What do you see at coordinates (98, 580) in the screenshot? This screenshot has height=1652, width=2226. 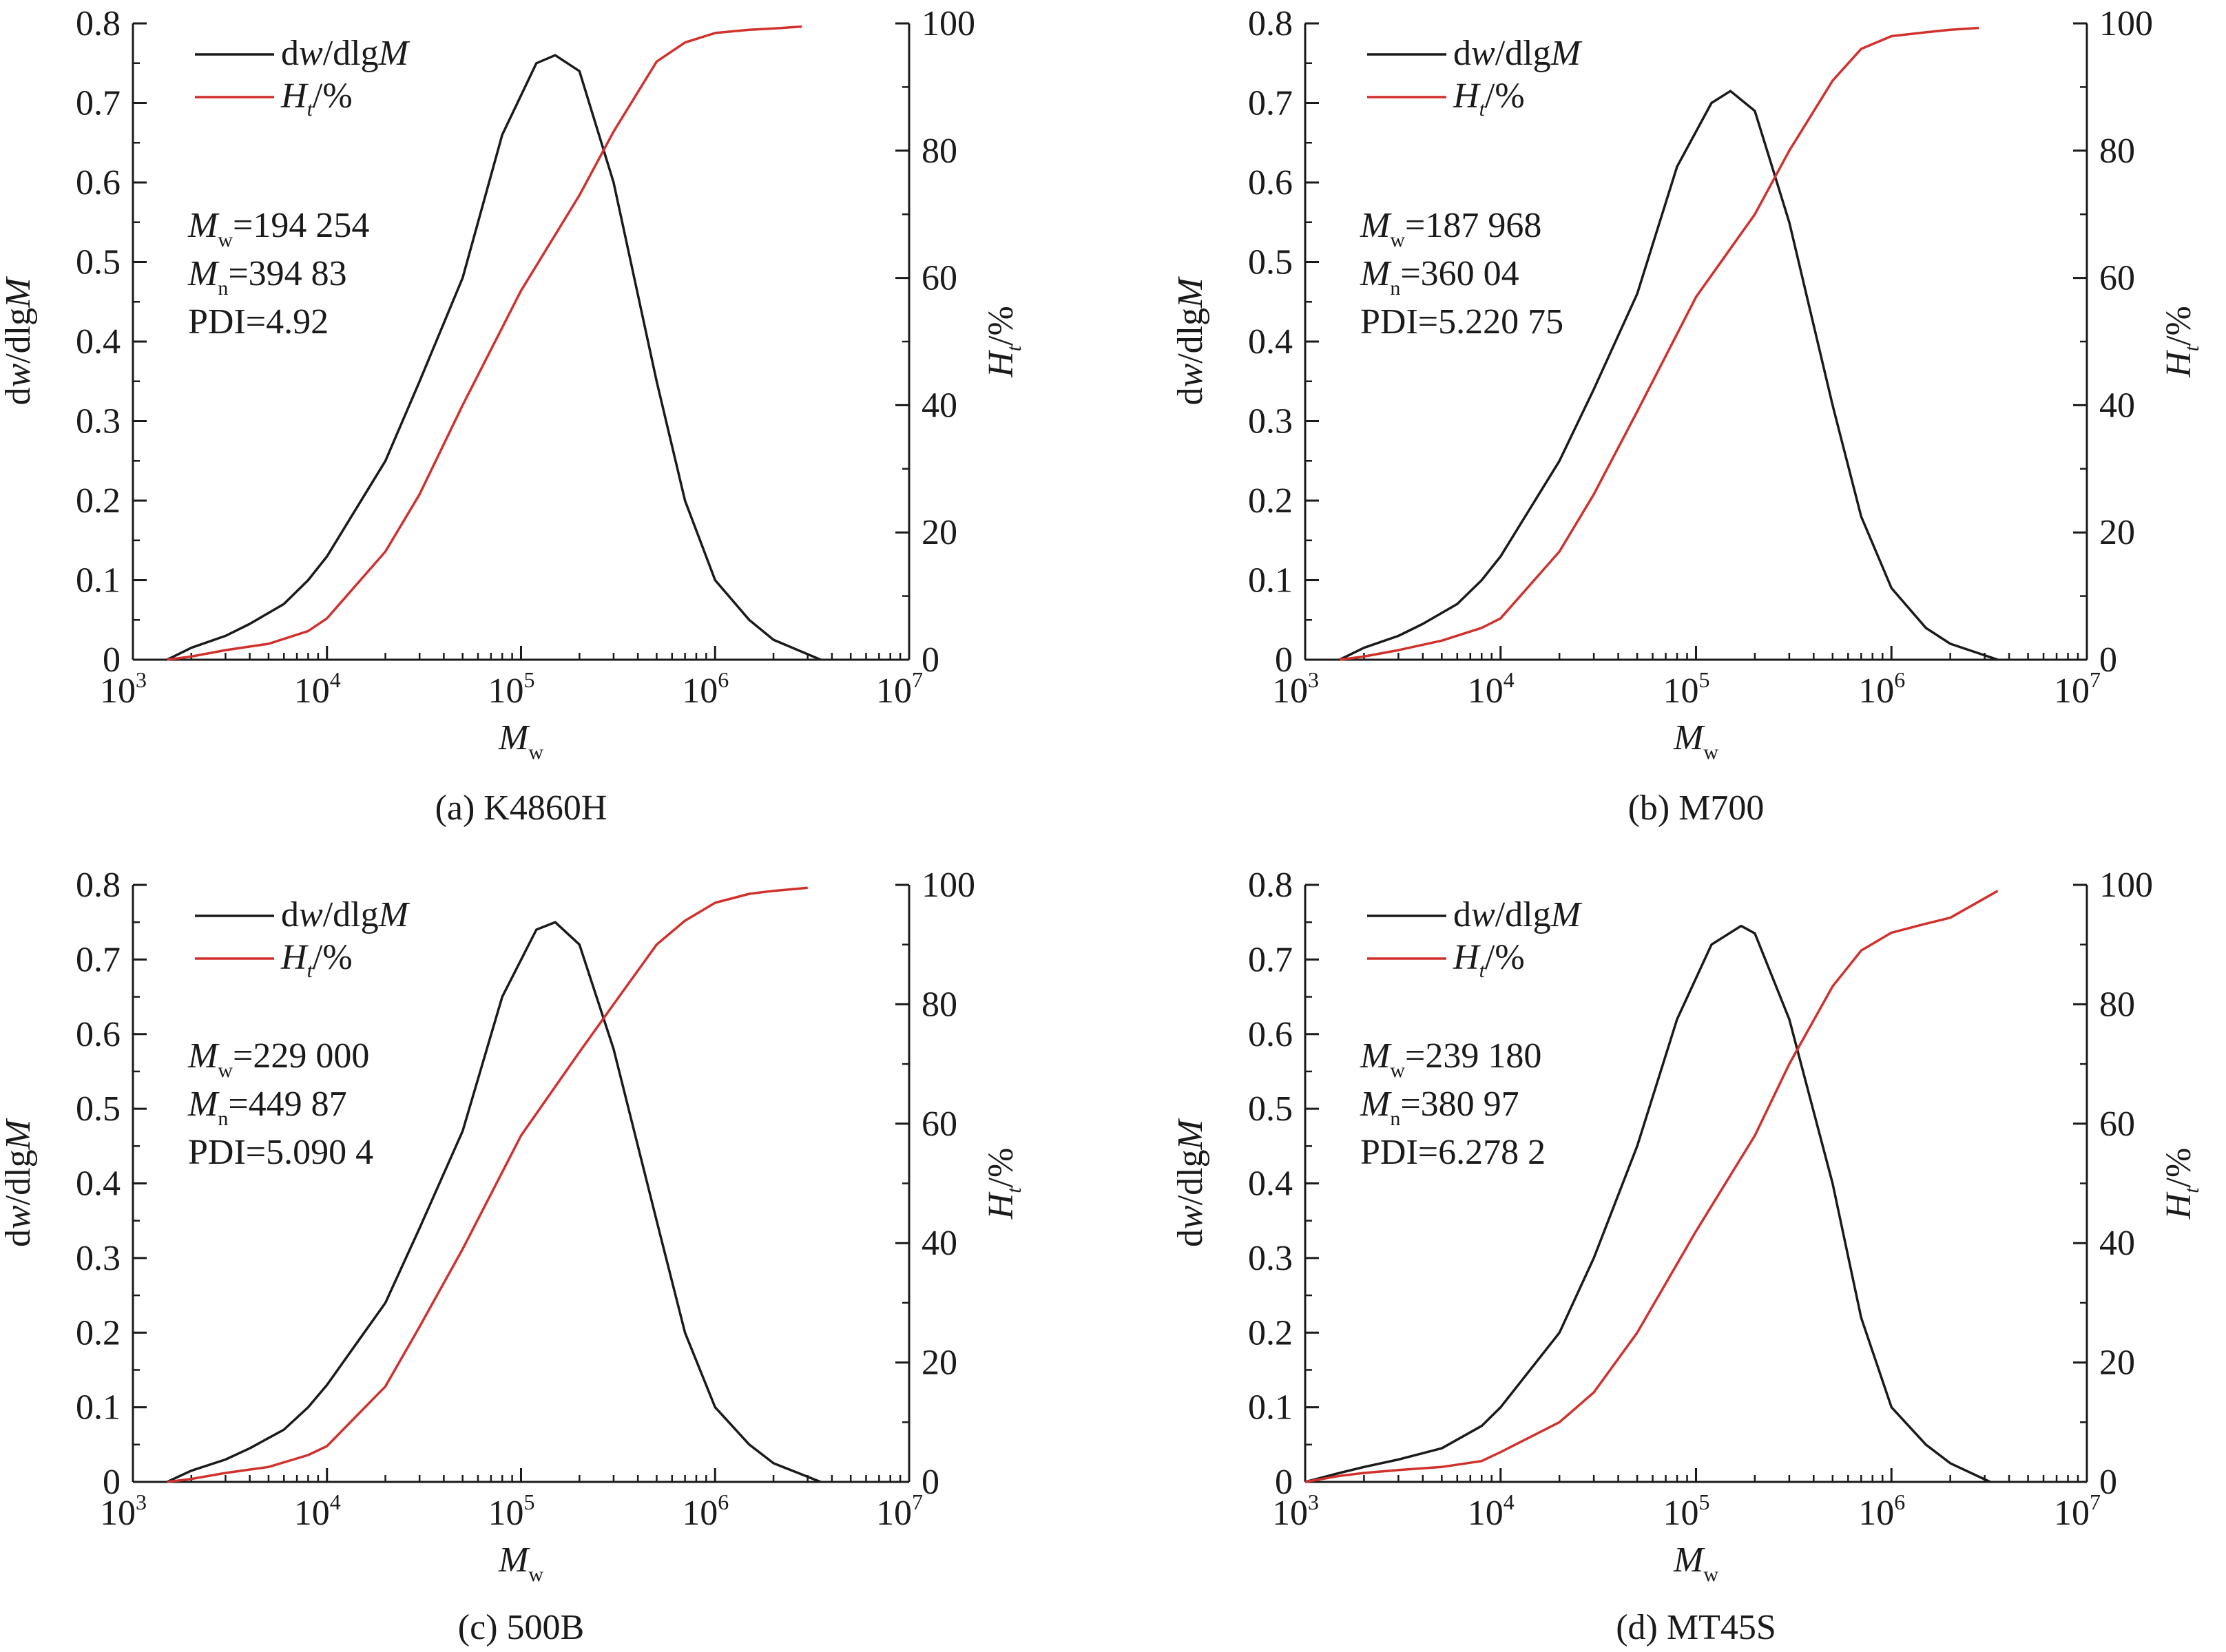 I see `left-y-tick-label: 0.1` at bounding box center [98, 580].